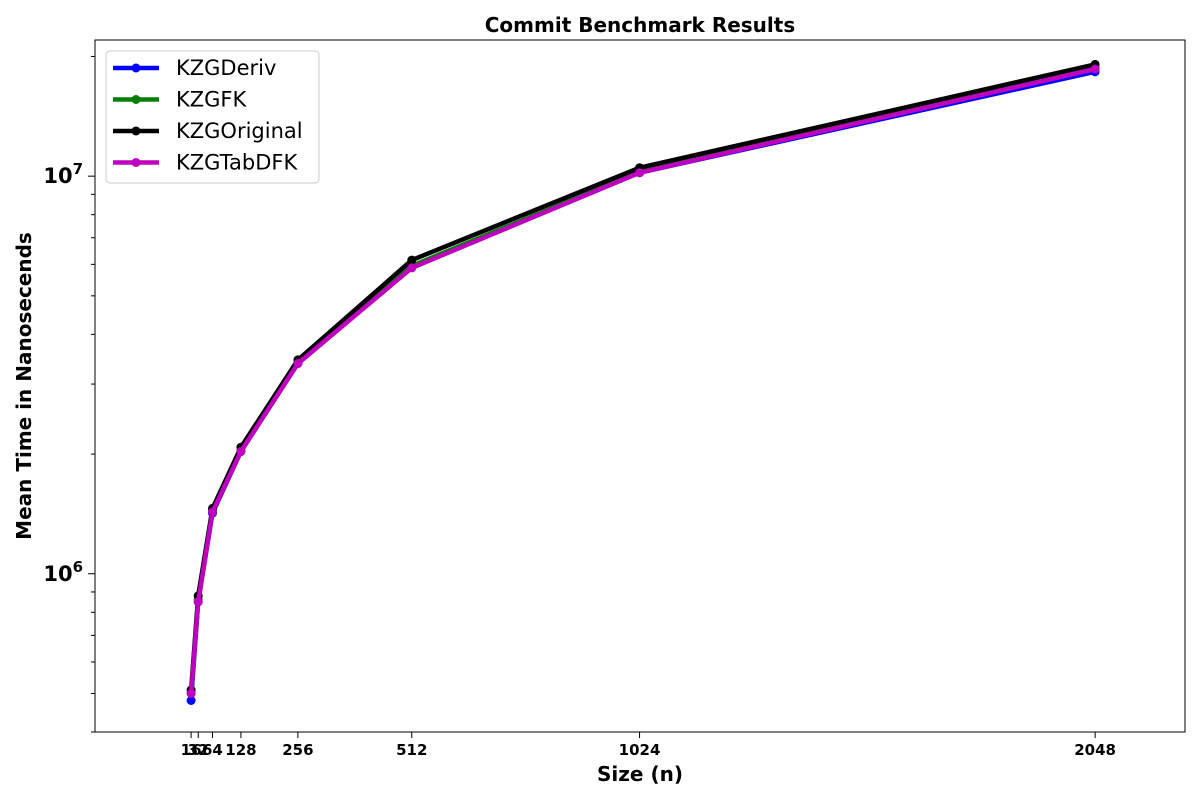 The image size is (1200, 800). I want to click on x-tick-label-2: 64, so click(212, 750).